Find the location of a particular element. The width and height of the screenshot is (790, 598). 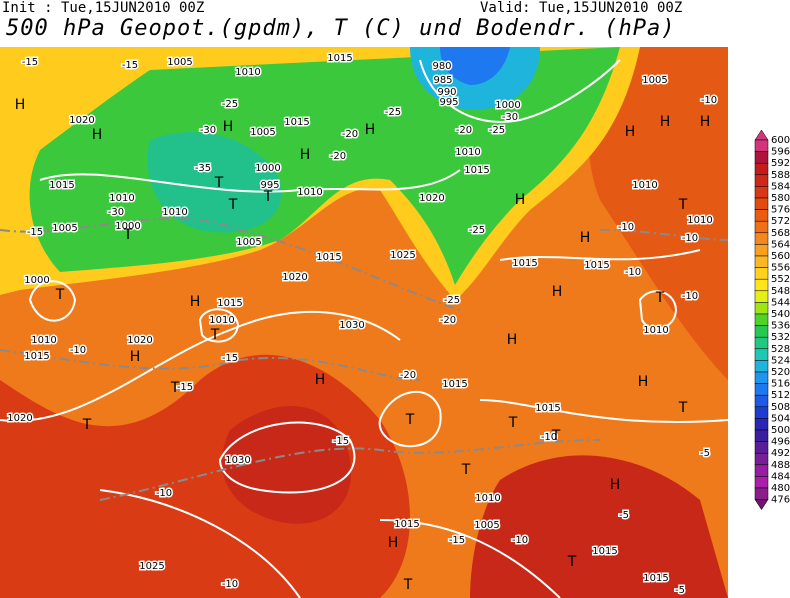

colorbar-label: 556 is located at coordinates (780, 268).